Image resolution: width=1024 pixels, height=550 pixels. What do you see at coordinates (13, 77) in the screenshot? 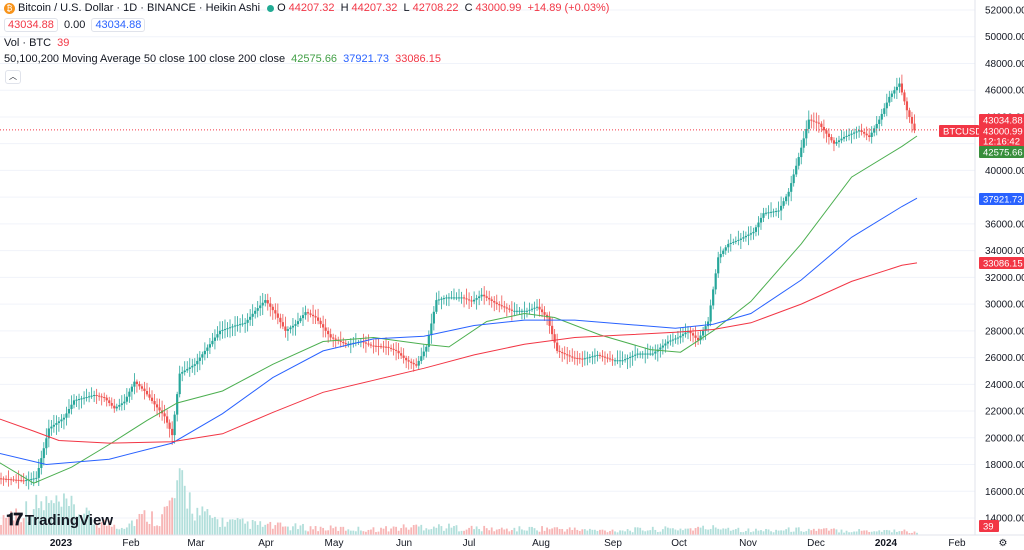
I see `collapse-legend-button: ︿` at bounding box center [13, 77].